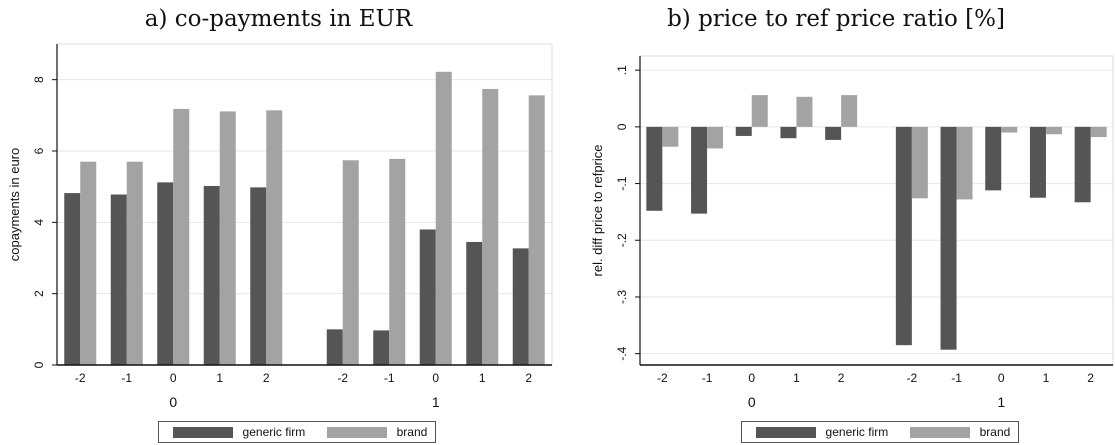 Image resolution: width=1115 pixels, height=445 pixels. Describe the element at coordinates (597, 211) in the screenshot. I see `y-axis-title: rel. diff price to refprice` at that location.